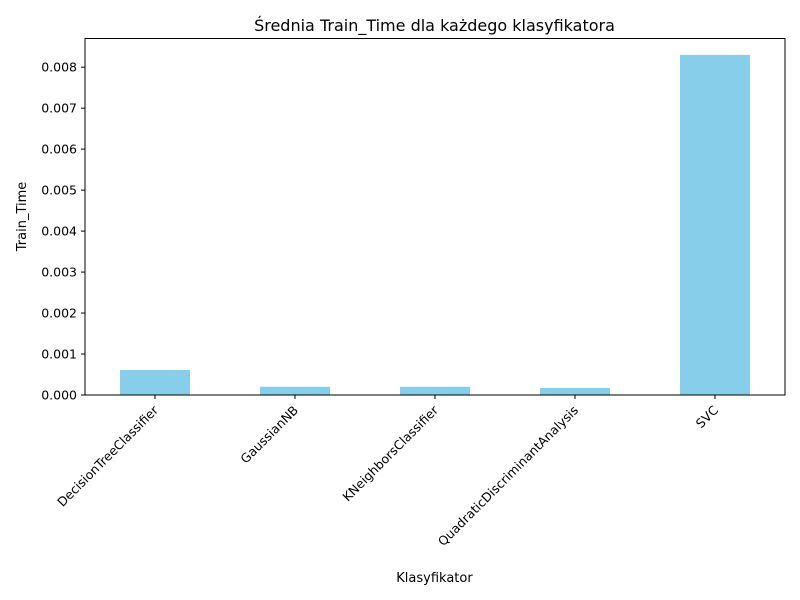 This screenshot has height=600, width=800. I want to click on y-axis-label: Train_Time, so click(22, 217).